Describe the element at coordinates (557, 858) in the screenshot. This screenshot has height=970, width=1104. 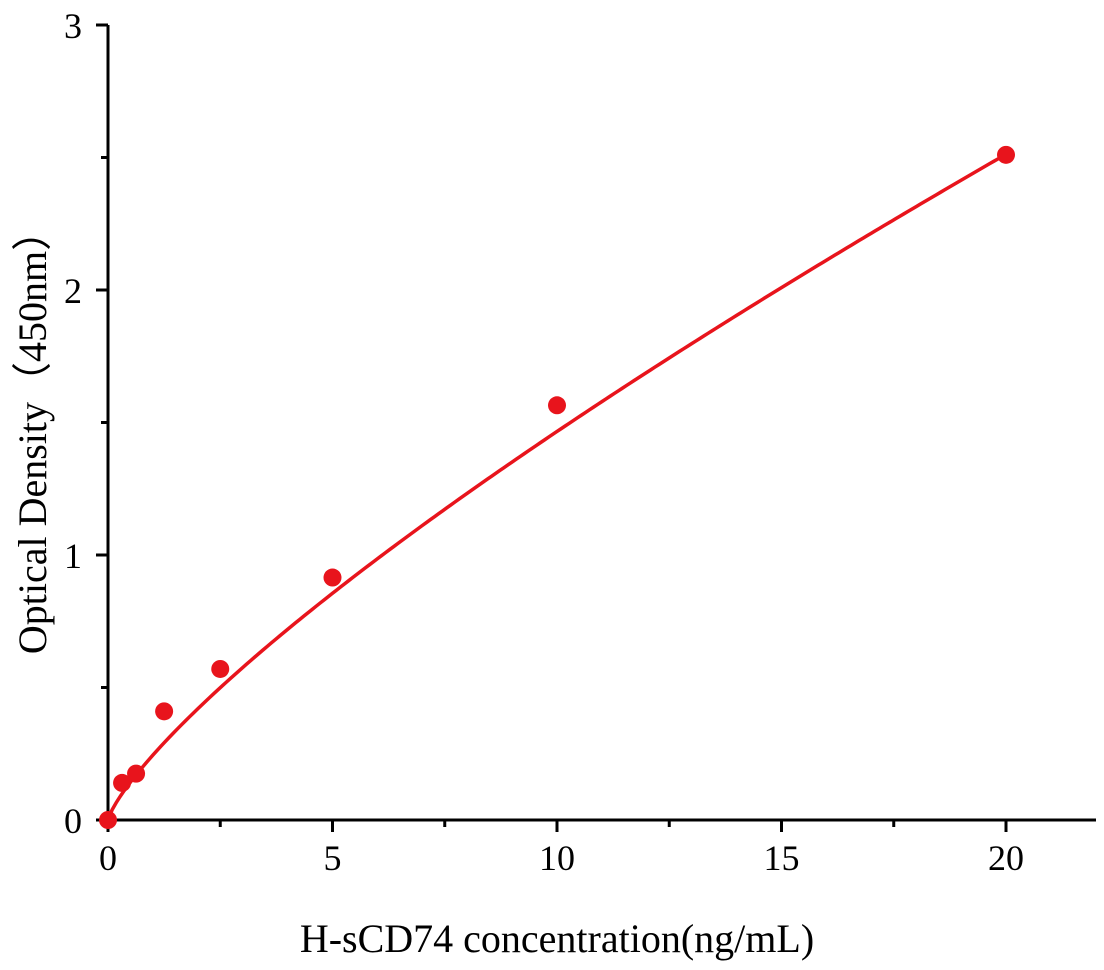
I see `x-tick-label: 10` at that location.